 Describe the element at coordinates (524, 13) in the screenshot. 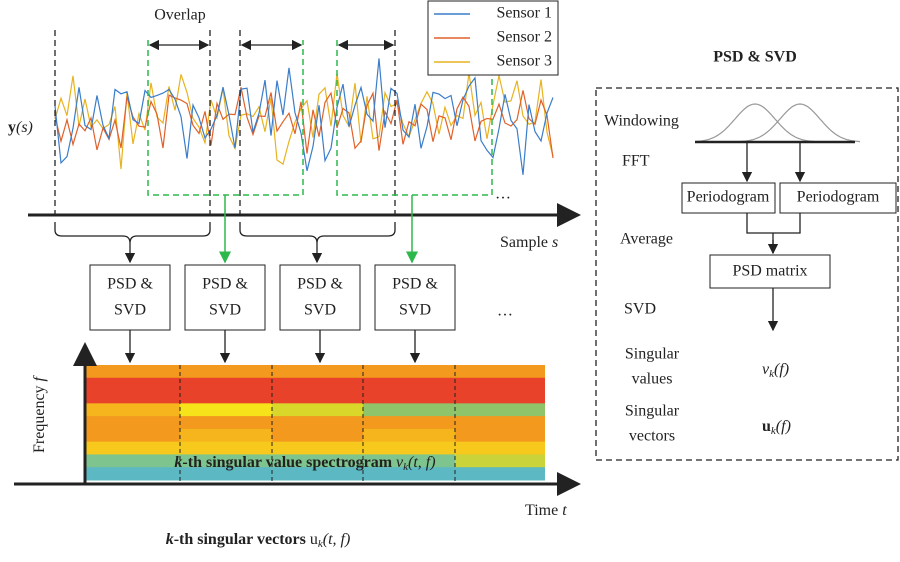

I see `legend-label: Sensor 1` at that location.